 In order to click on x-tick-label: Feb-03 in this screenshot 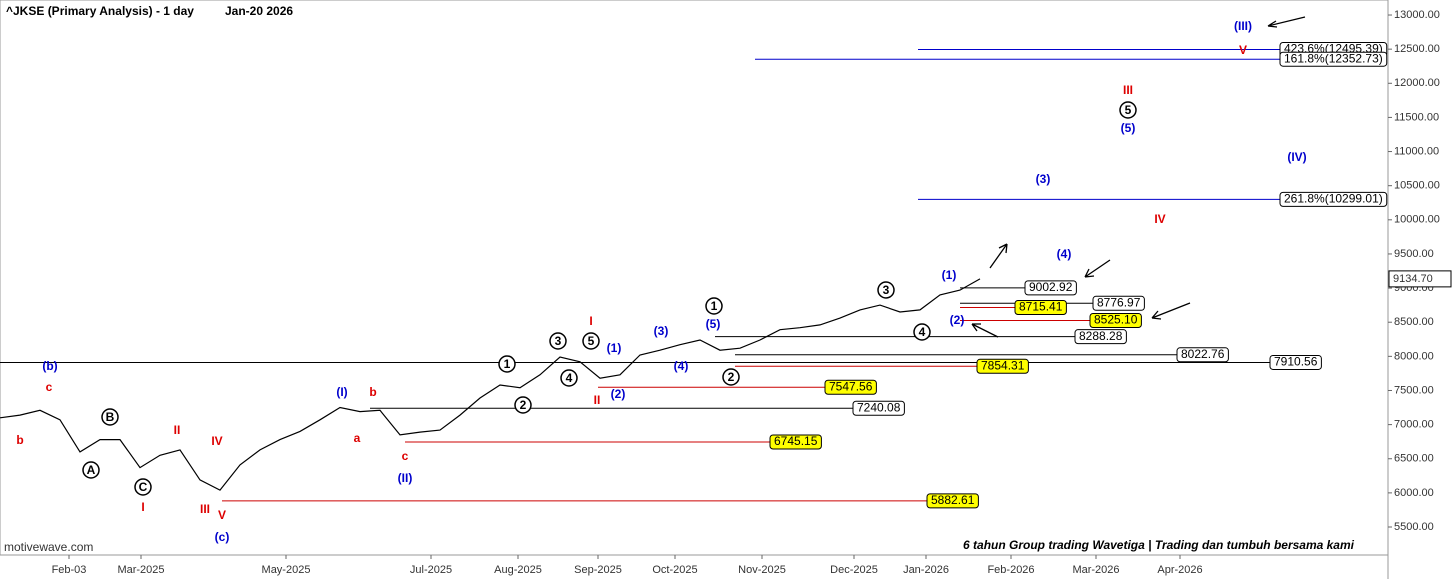, I will do `click(69, 570)`.